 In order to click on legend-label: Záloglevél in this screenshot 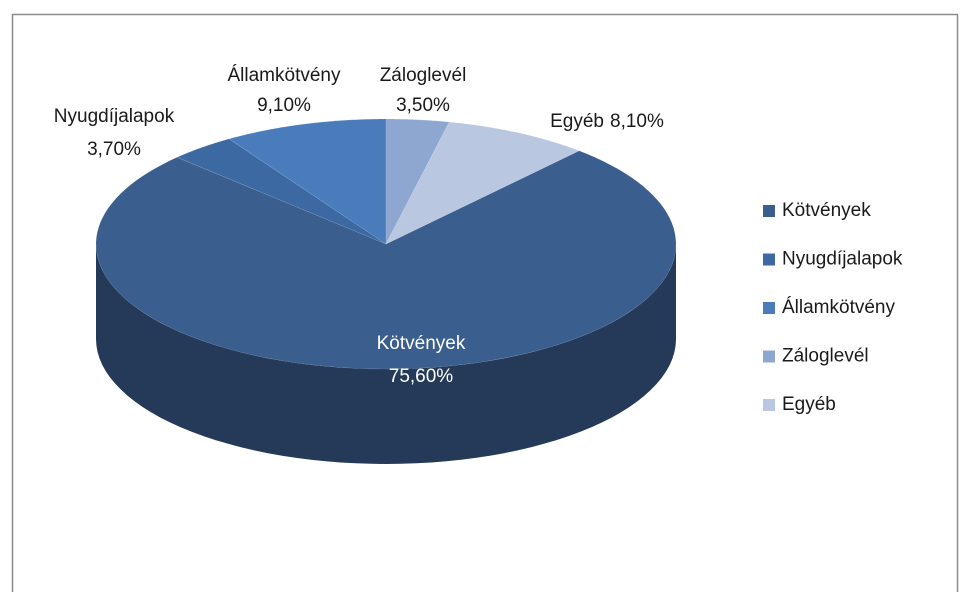, I will do `click(825, 356)`.